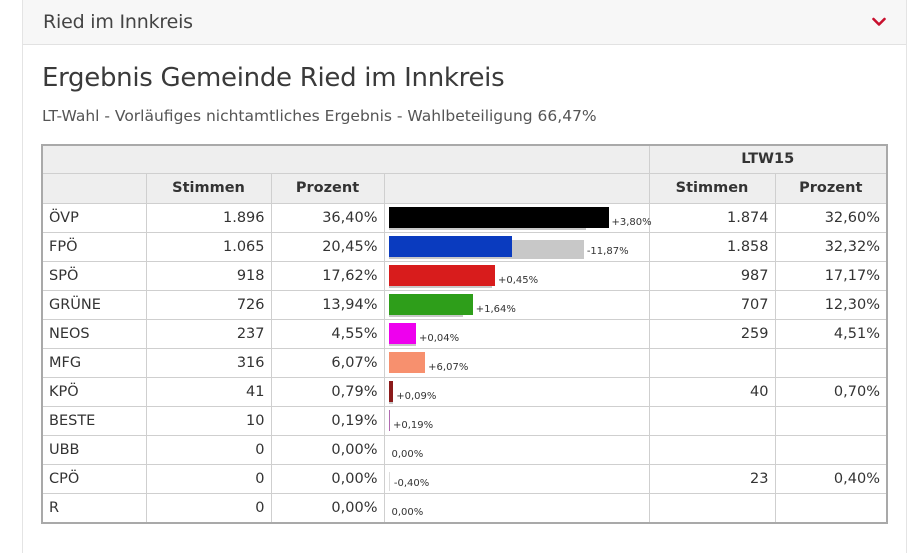 Image resolution: width=913 pixels, height=553 pixels. What do you see at coordinates (516, 420) in the screenshot?
I see `bar-cell: +0,19%` at bounding box center [516, 420].